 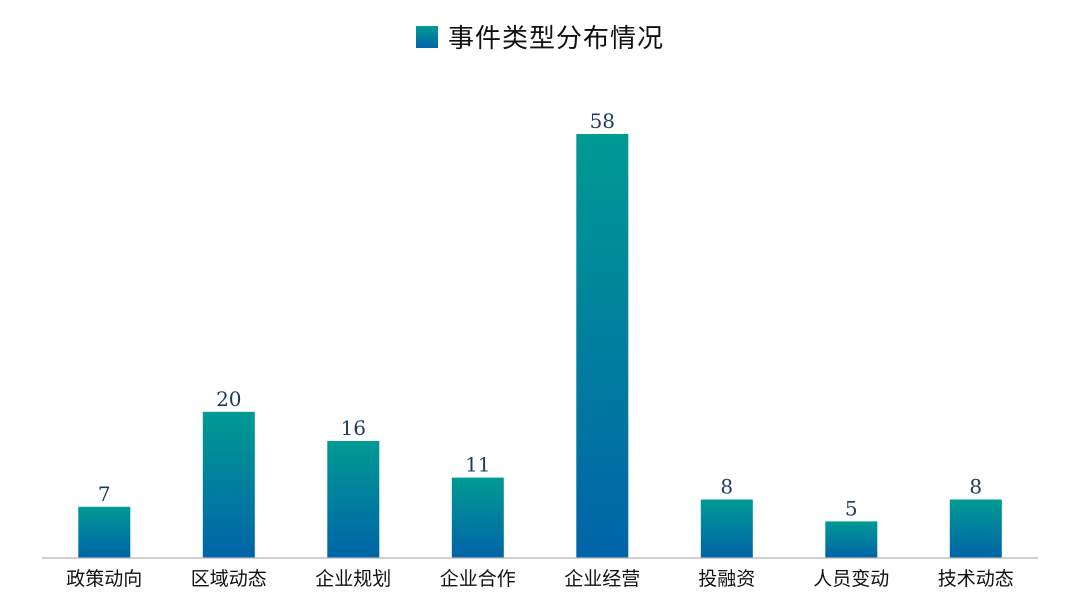 What do you see at coordinates (976, 579) in the screenshot?
I see `x-tick-label-8: 技术动态` at bounding box center [976, 579].